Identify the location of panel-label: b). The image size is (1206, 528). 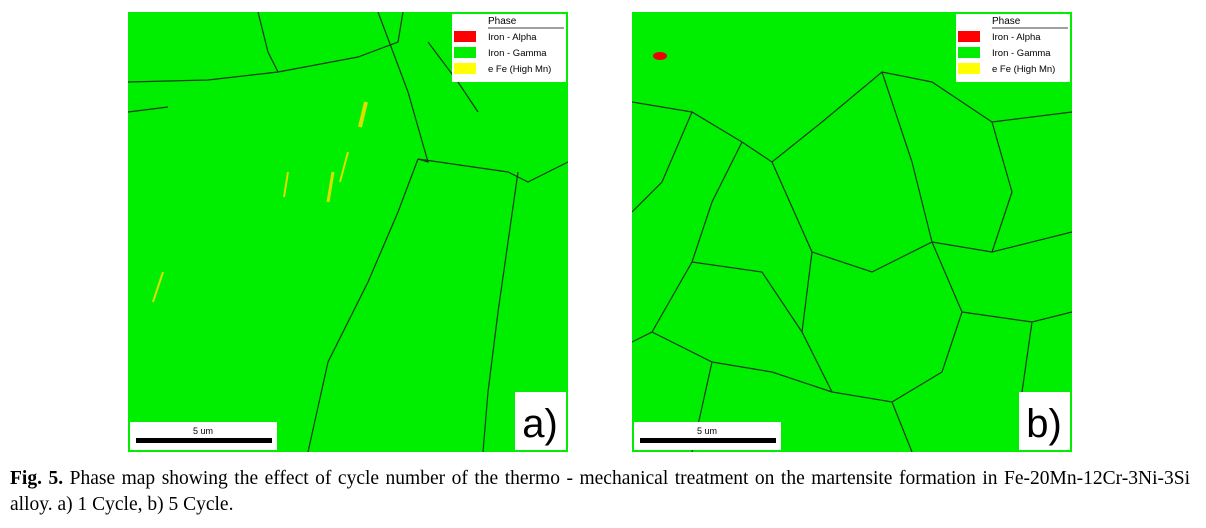
(1044, 424).